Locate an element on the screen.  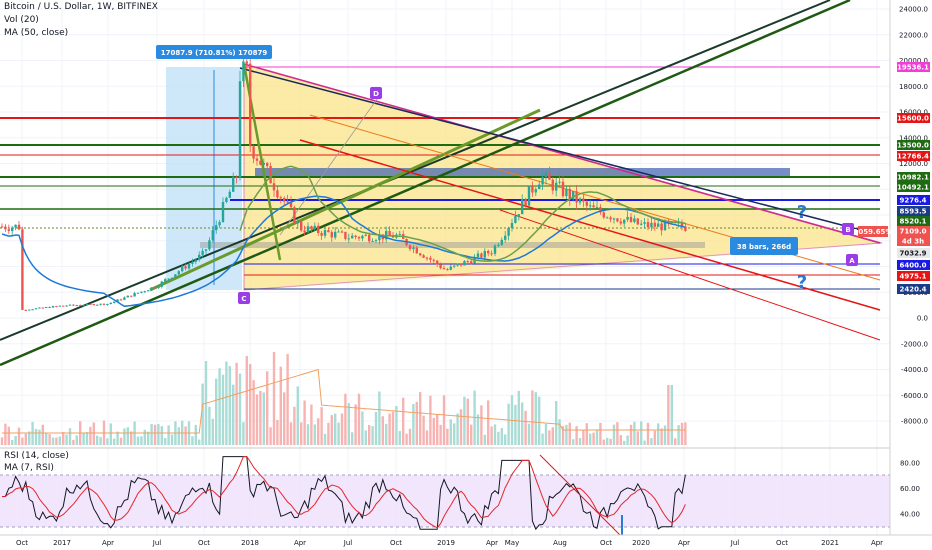
support-zone is located at coordinates (452, 245).